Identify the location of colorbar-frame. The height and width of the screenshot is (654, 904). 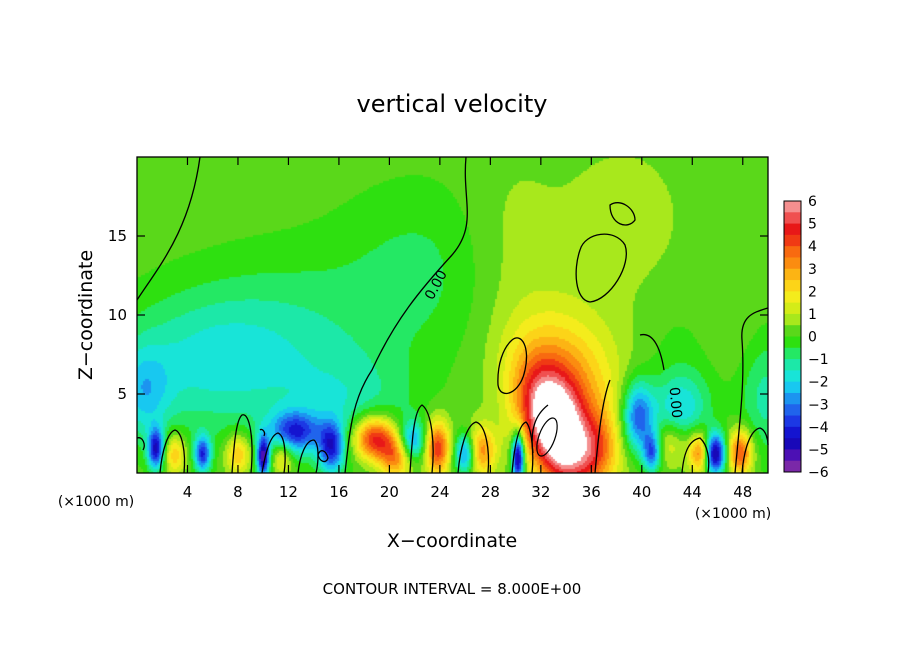
(792, 336).